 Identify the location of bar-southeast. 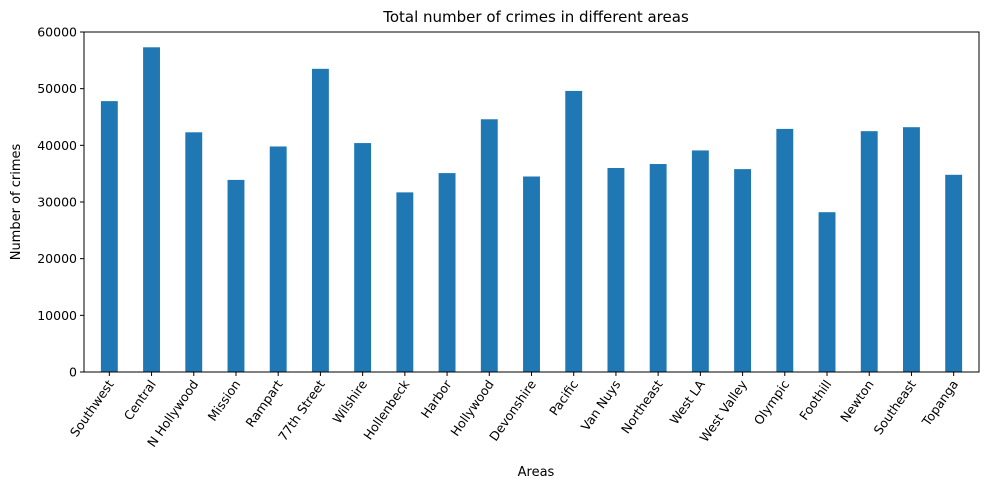
(911, 249).